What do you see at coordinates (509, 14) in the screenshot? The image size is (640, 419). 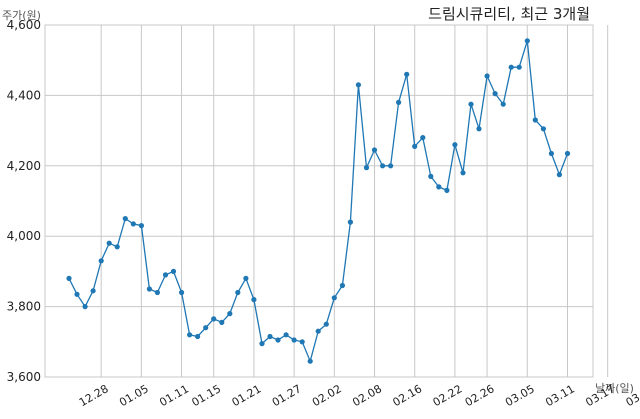 I see `chart-title: 드림시큐리티, 최근 3개월` at bounding box center [509, 14].